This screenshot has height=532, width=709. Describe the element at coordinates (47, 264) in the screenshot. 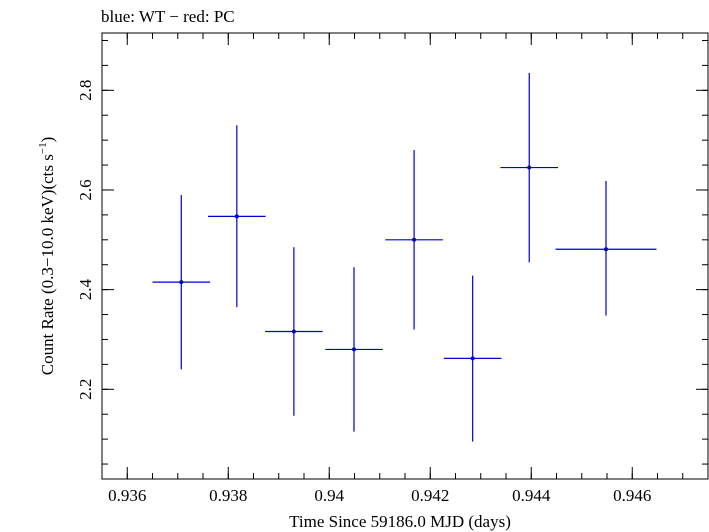

I see `y-axis-label-main: Count Rate (0.3−10.0 keV)(cts s` at that location.